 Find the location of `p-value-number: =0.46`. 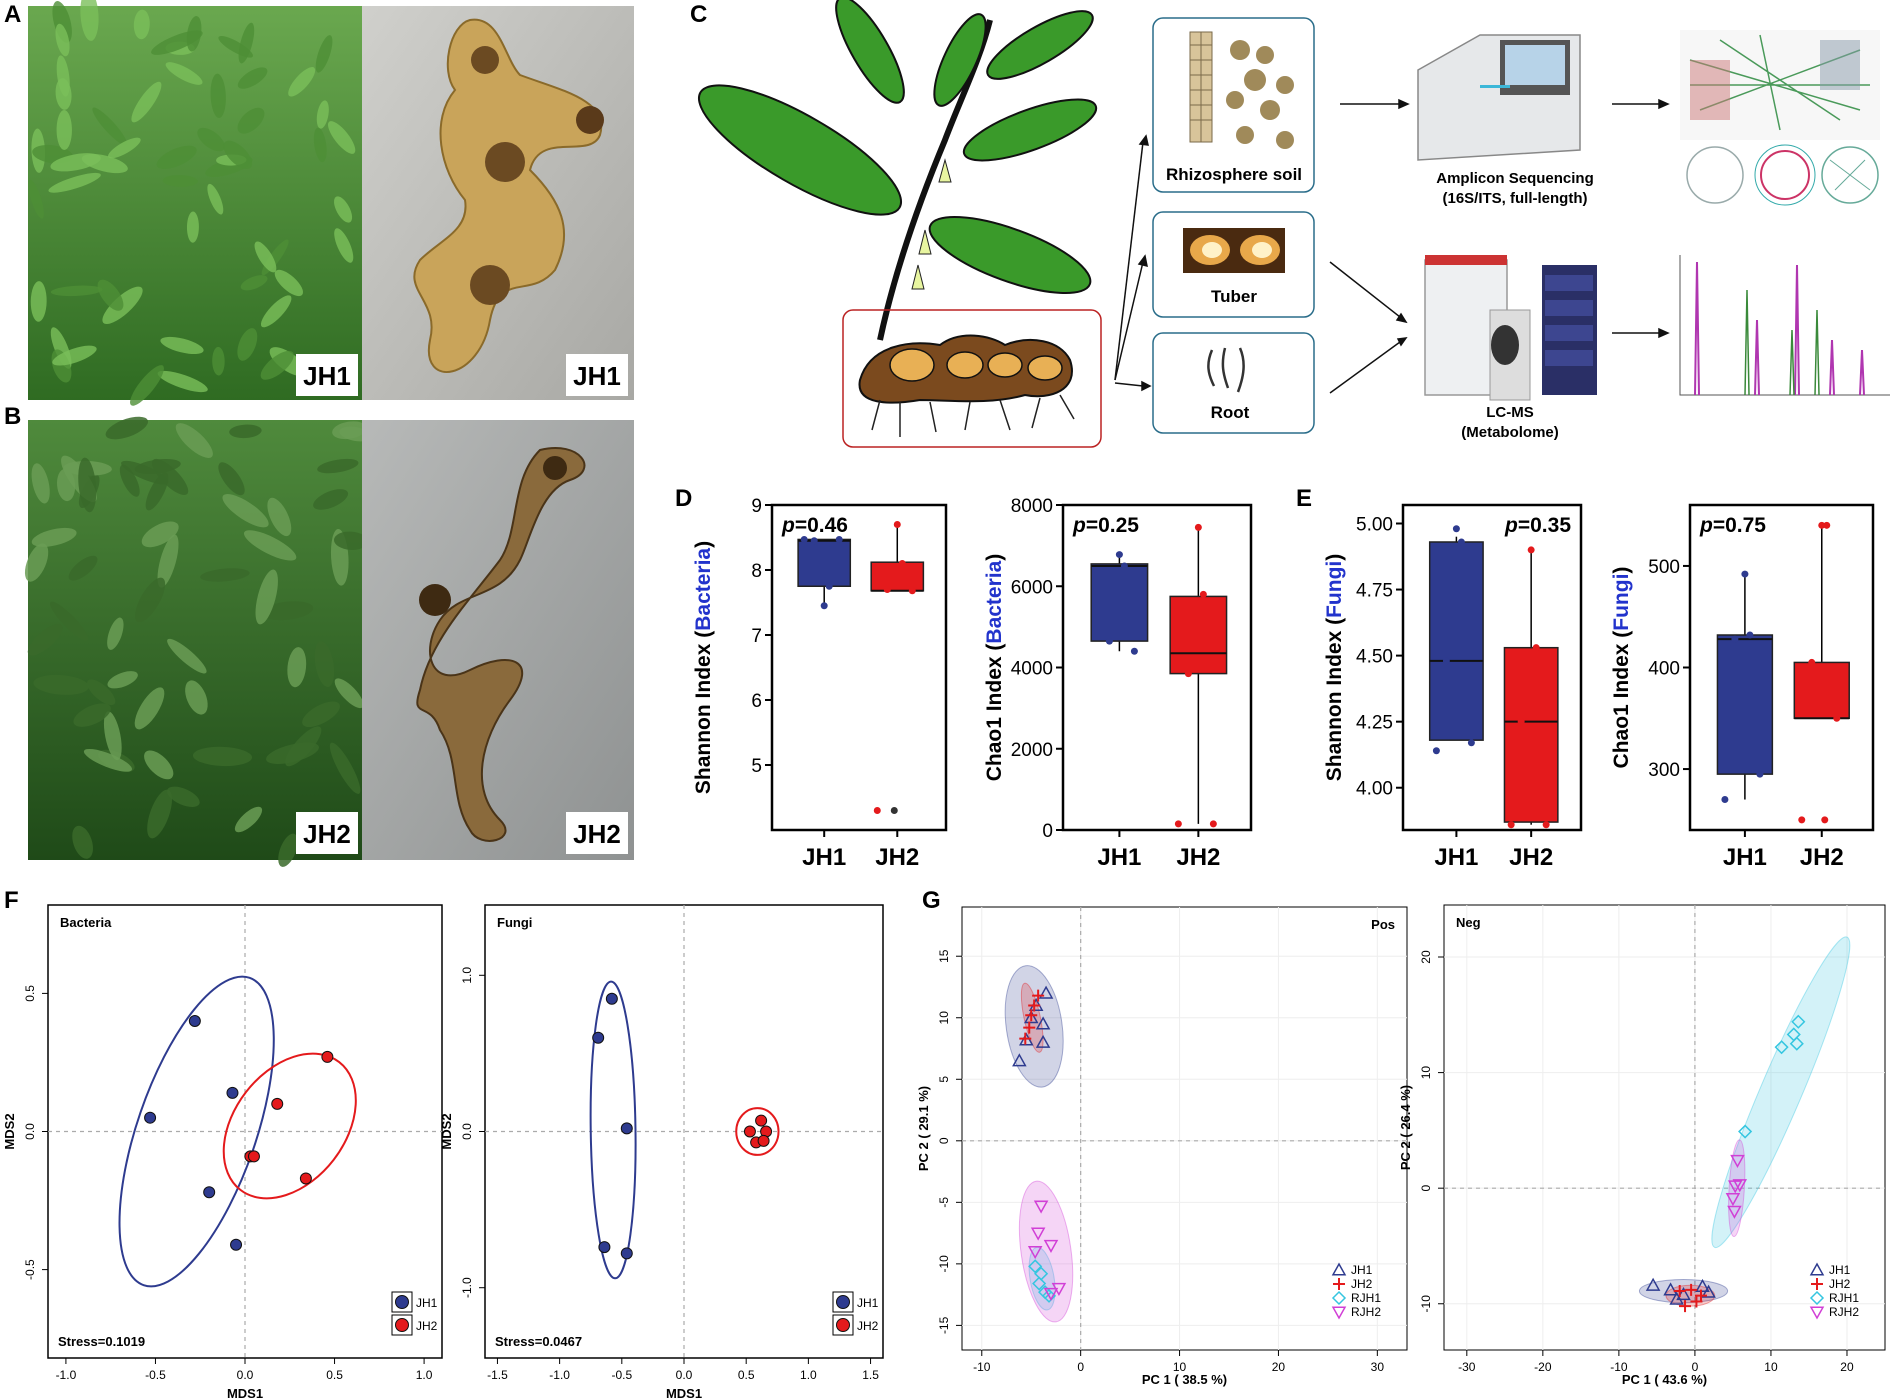

p-value-number: =0.46 is located at coordinates (821, 525).